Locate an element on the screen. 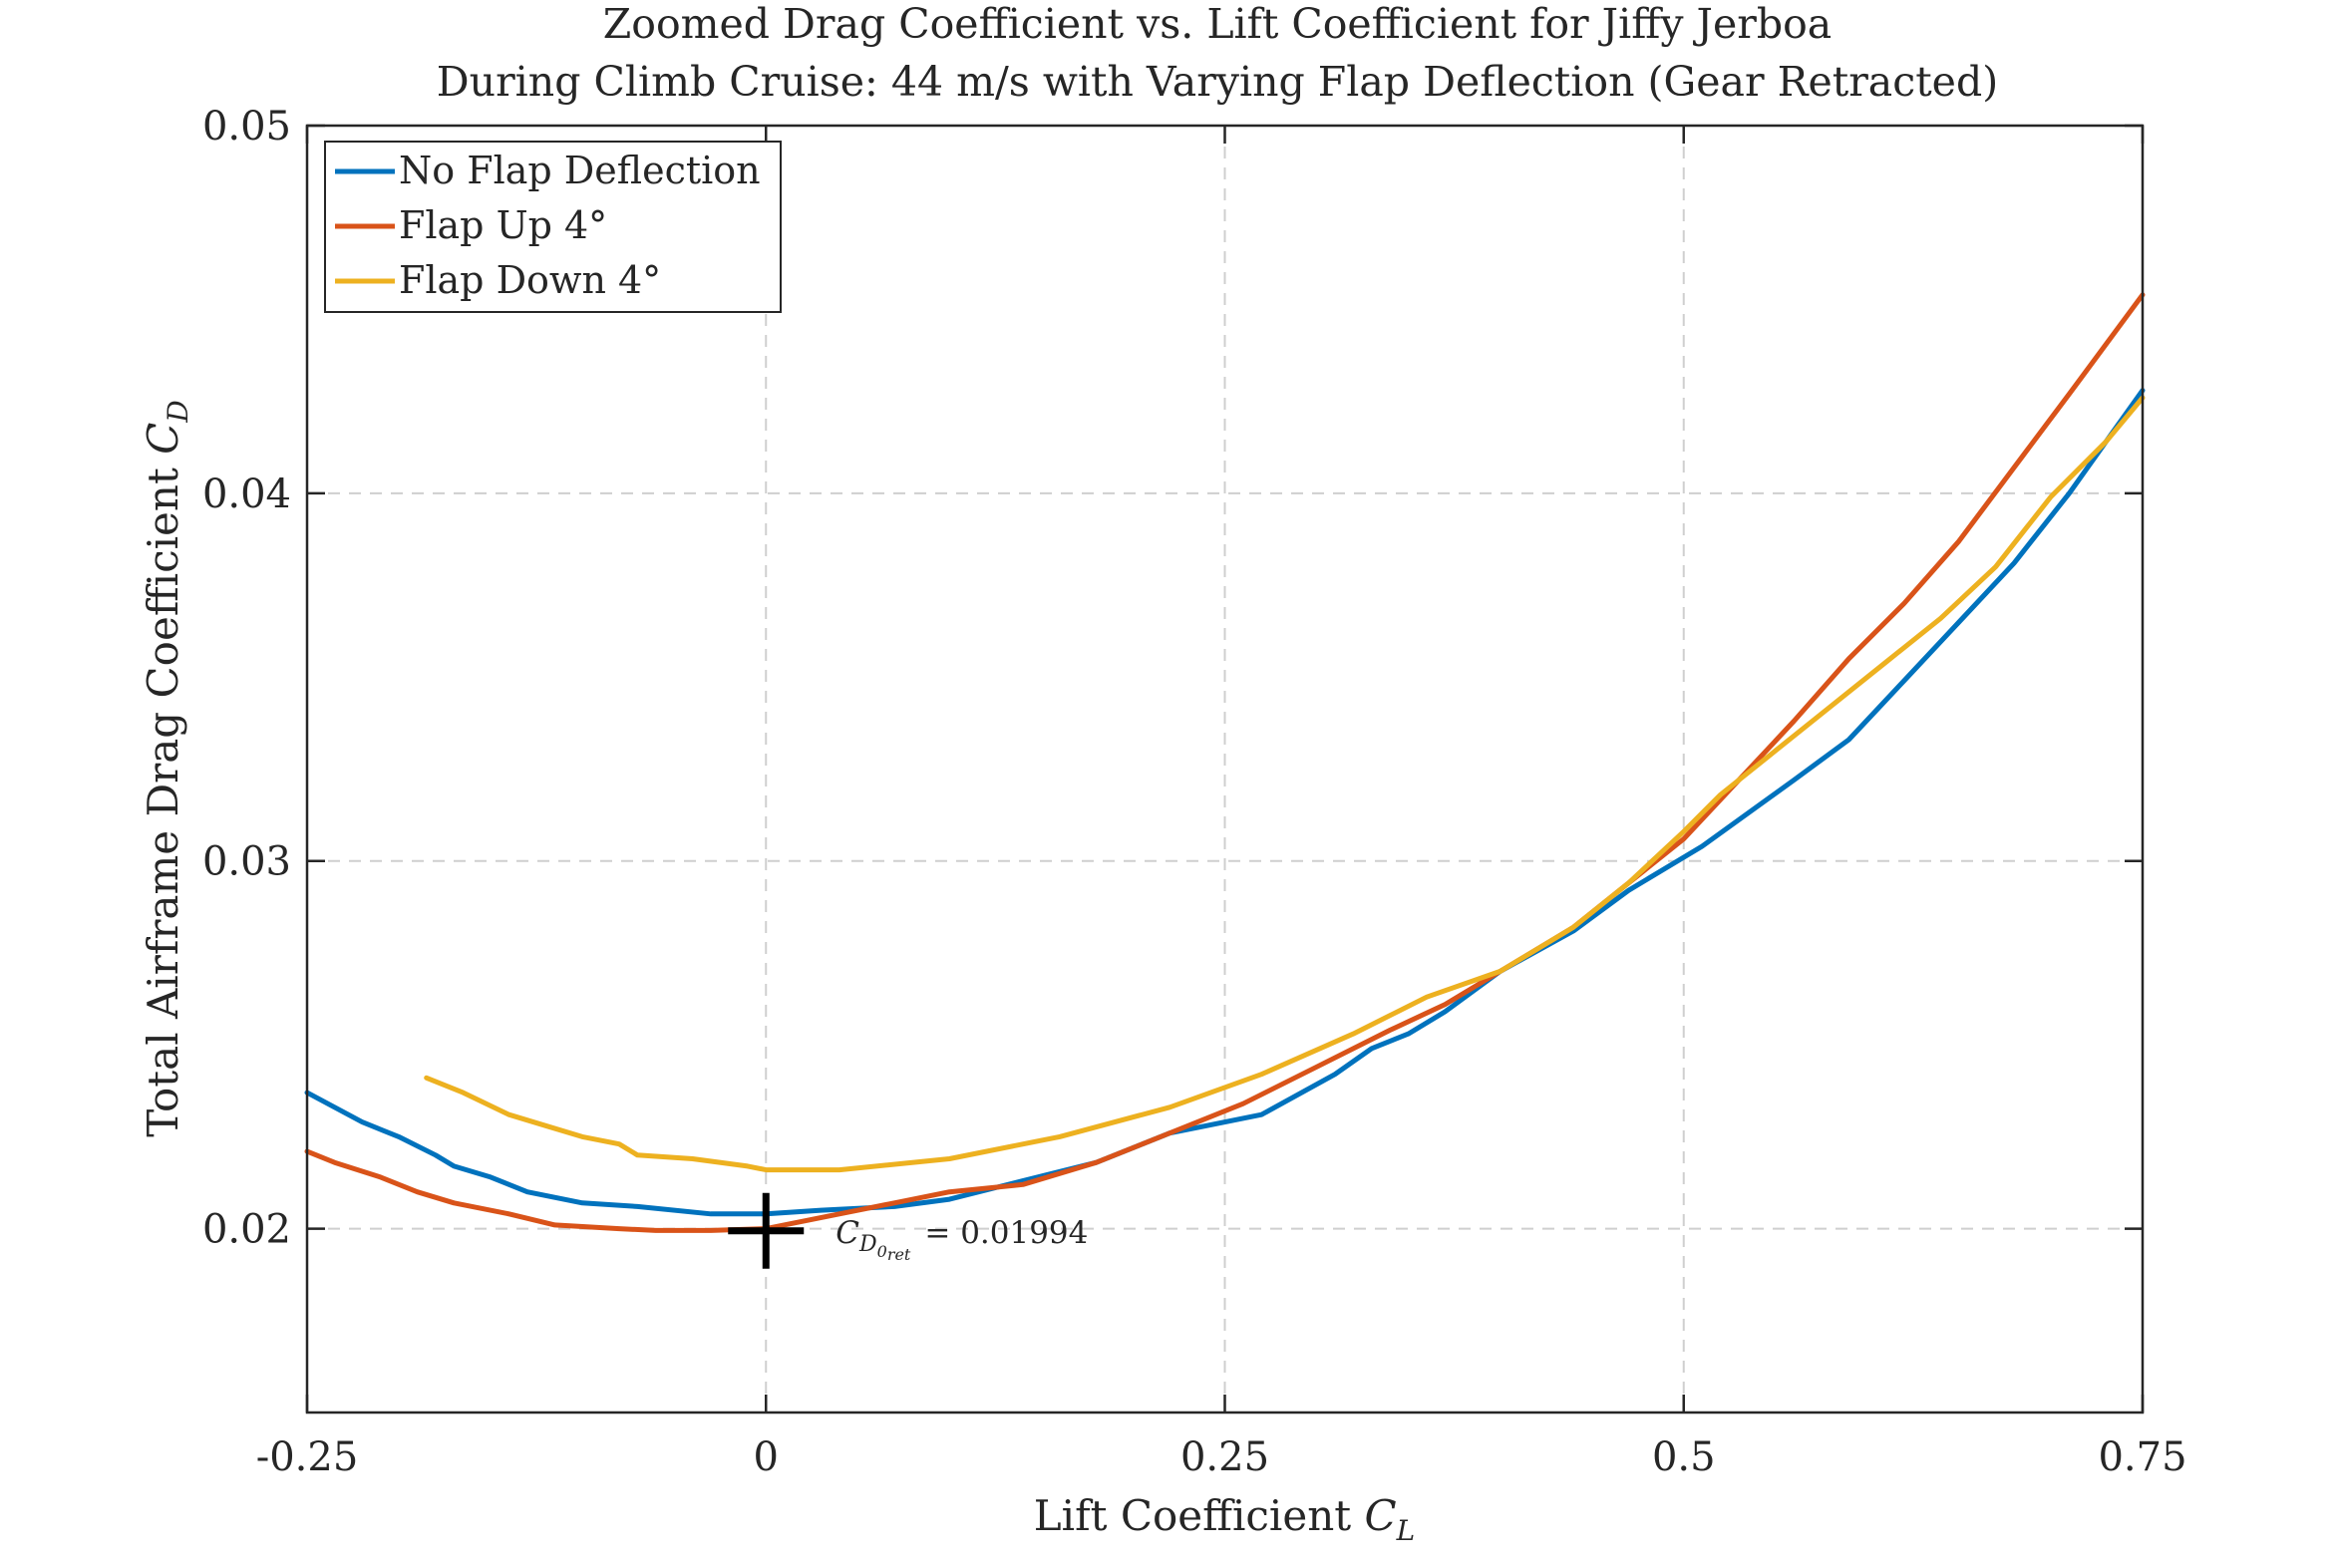 This screenshot has width=2337, height=1568. x-axis-label-subscript: L is located at coordinates (1406, 1530).